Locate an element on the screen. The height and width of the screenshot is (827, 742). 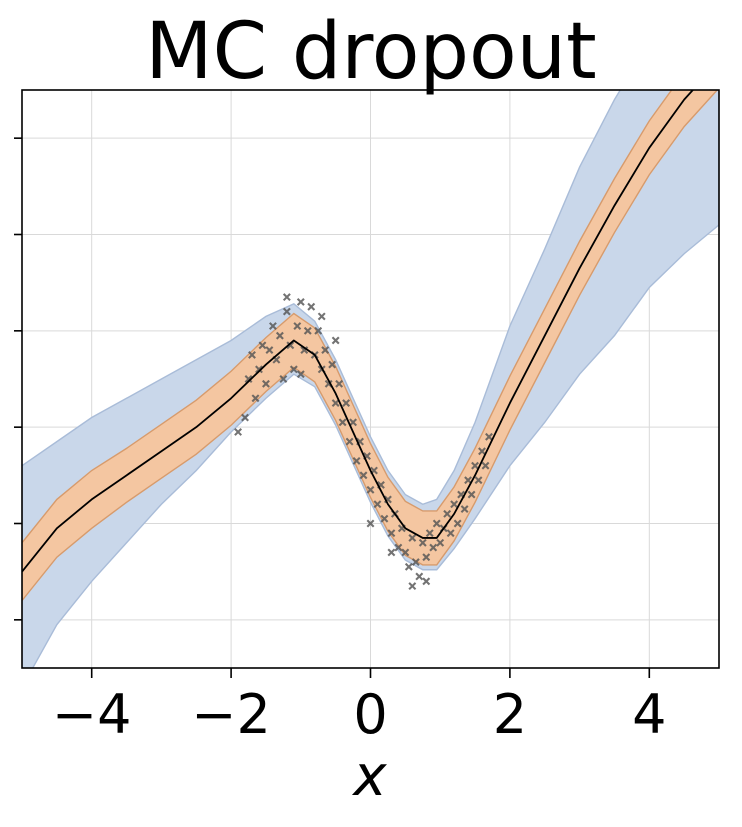
x-tick-label: −4 is located at coordinates (92, 714).